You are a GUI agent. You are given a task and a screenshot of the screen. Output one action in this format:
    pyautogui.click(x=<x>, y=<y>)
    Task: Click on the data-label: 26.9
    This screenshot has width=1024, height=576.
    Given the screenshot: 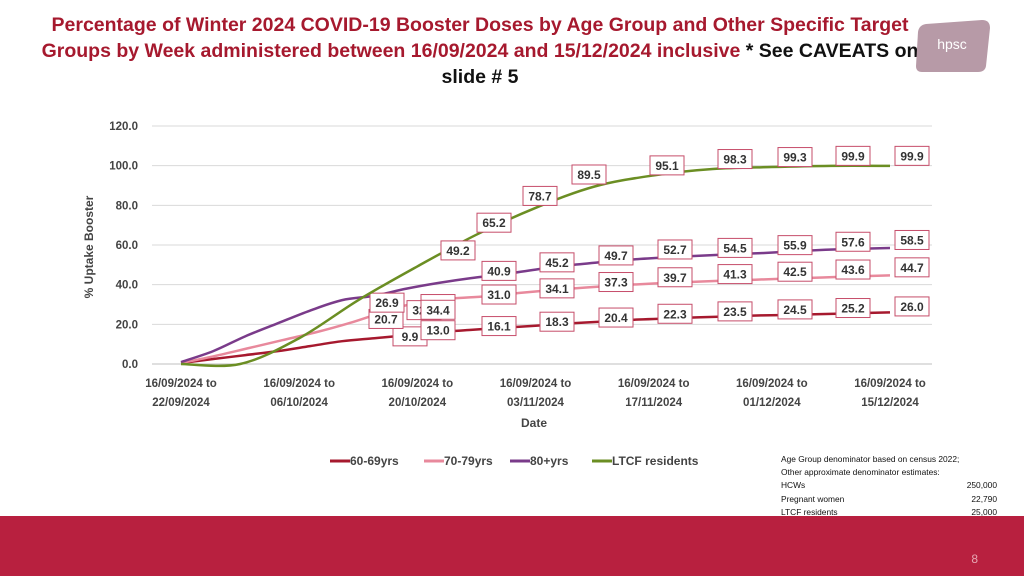 What is the action you would take?
    pyautogui.click(x=387, y=303)
    